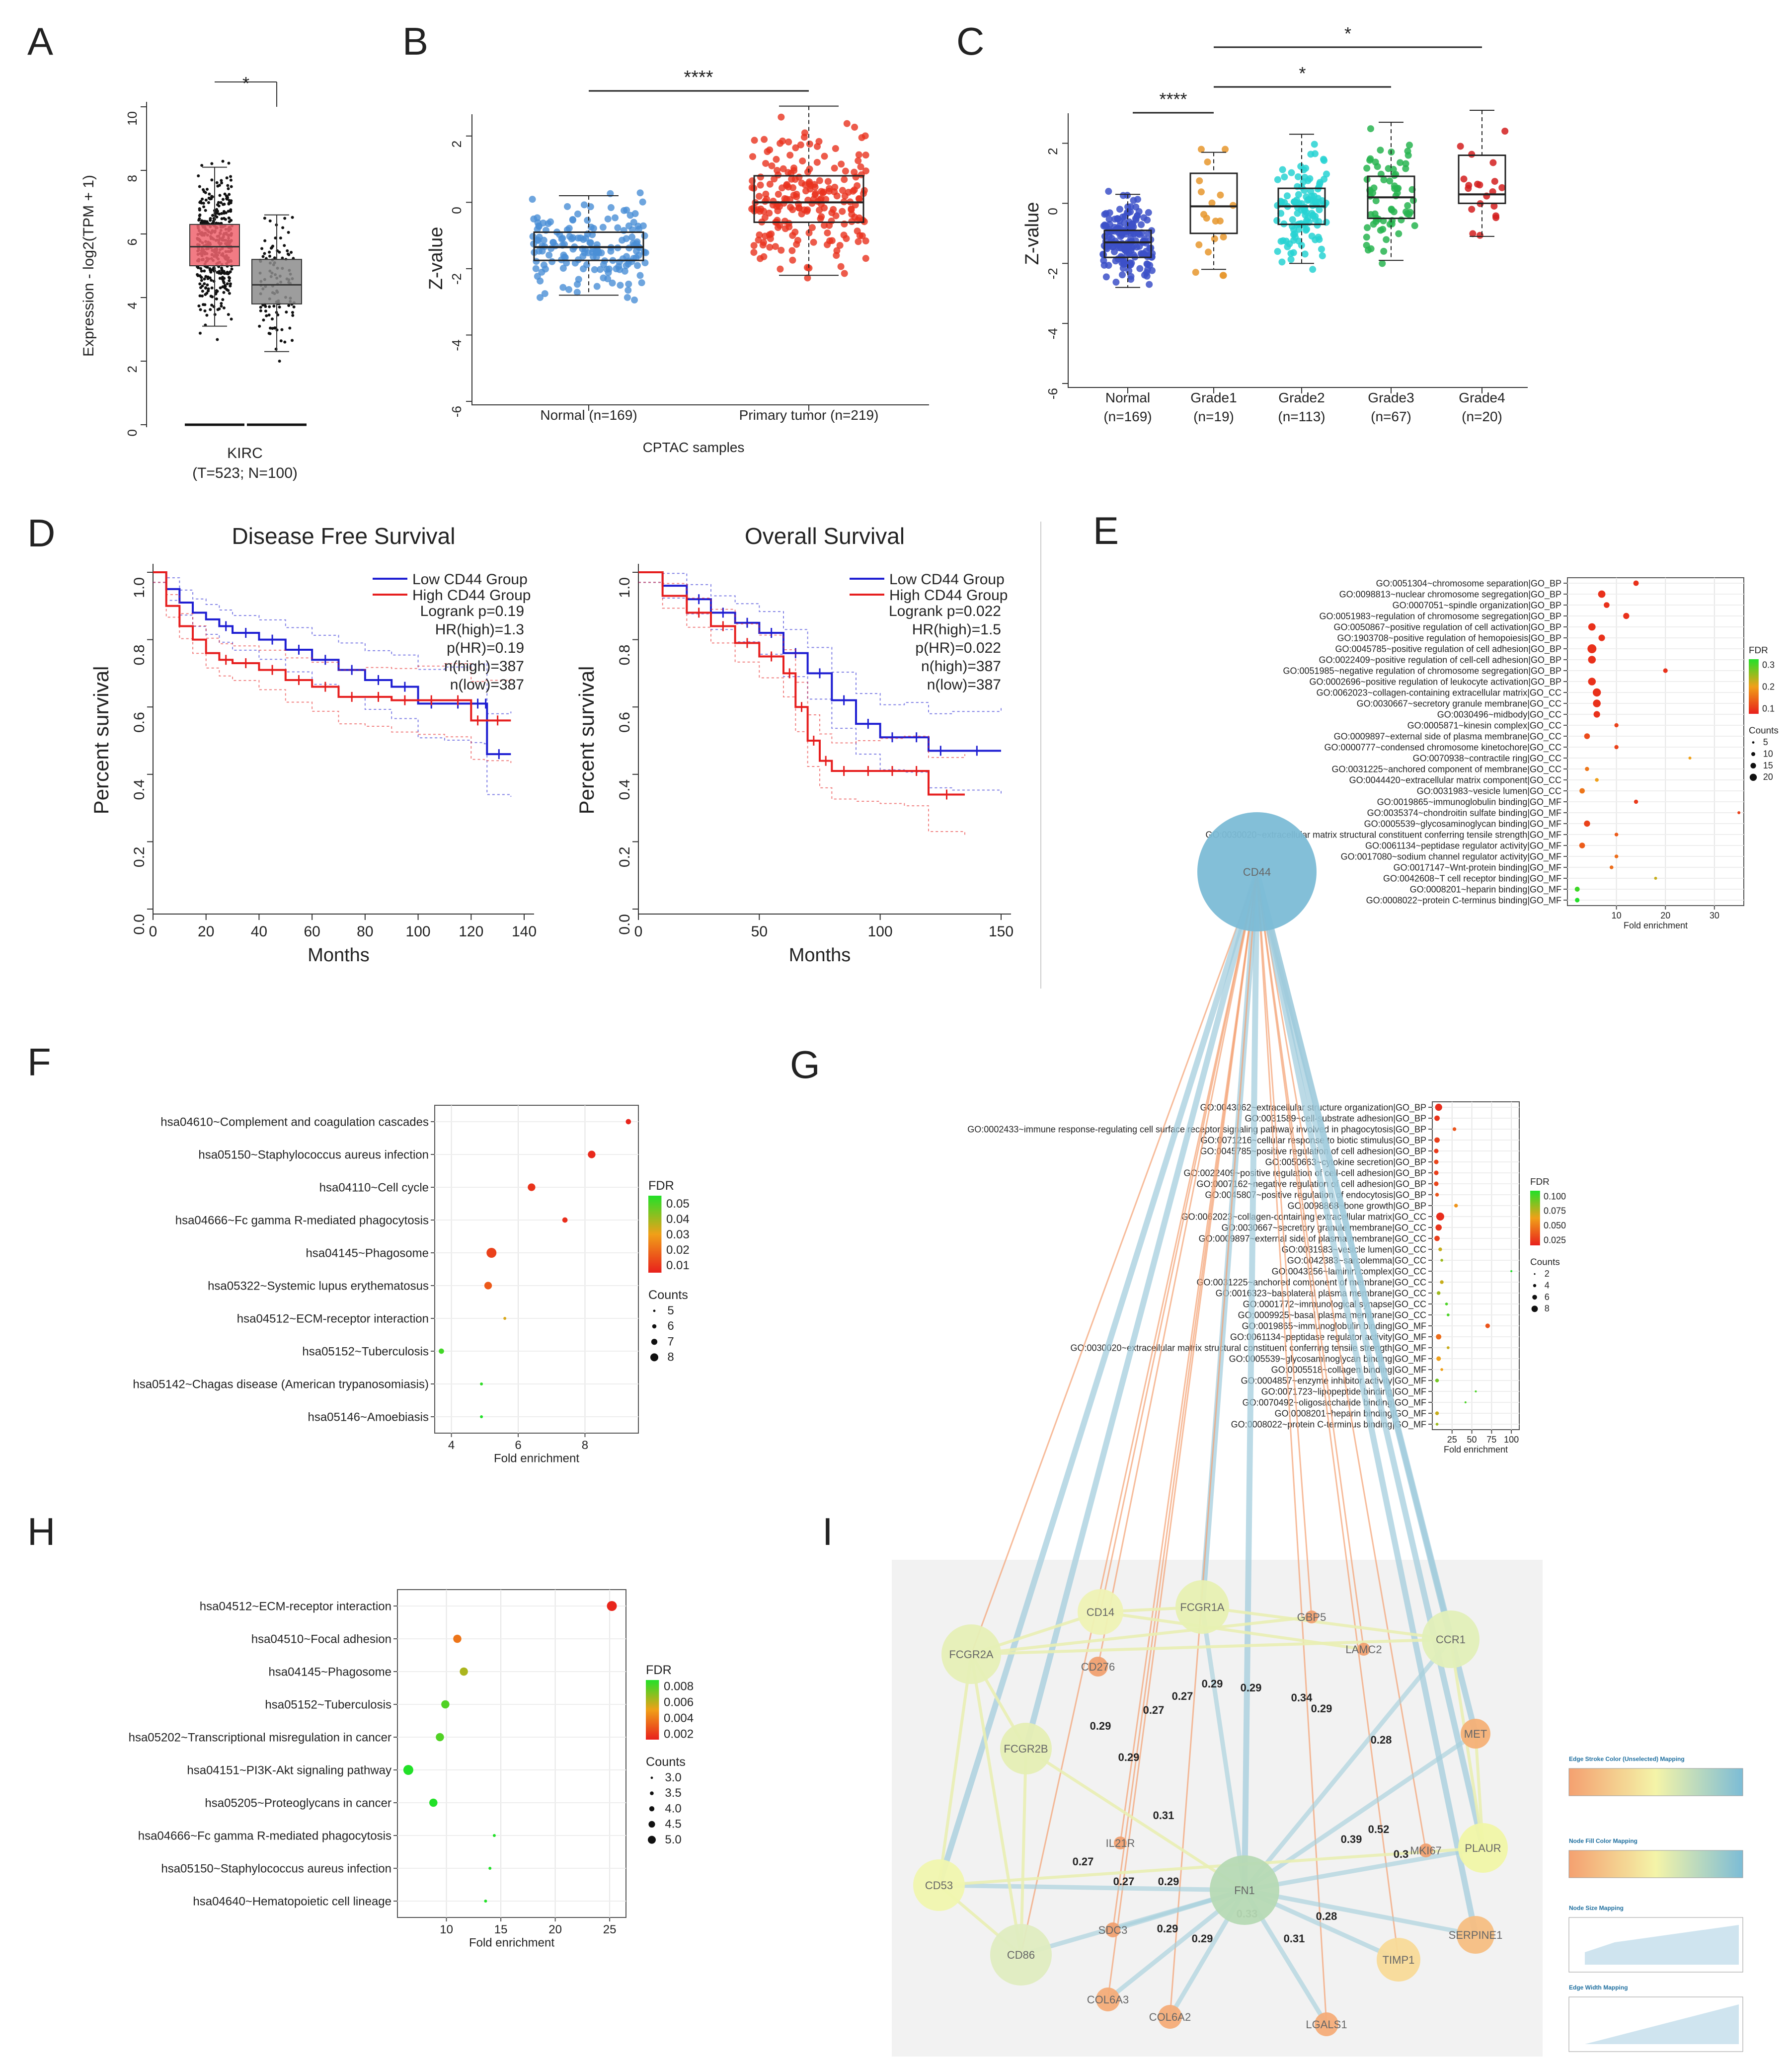  What do you see at coordinates (1401, 1854) in the screenshot?
I see `edge-weight-label: 0.3` at bounding box center [1401, 1854].